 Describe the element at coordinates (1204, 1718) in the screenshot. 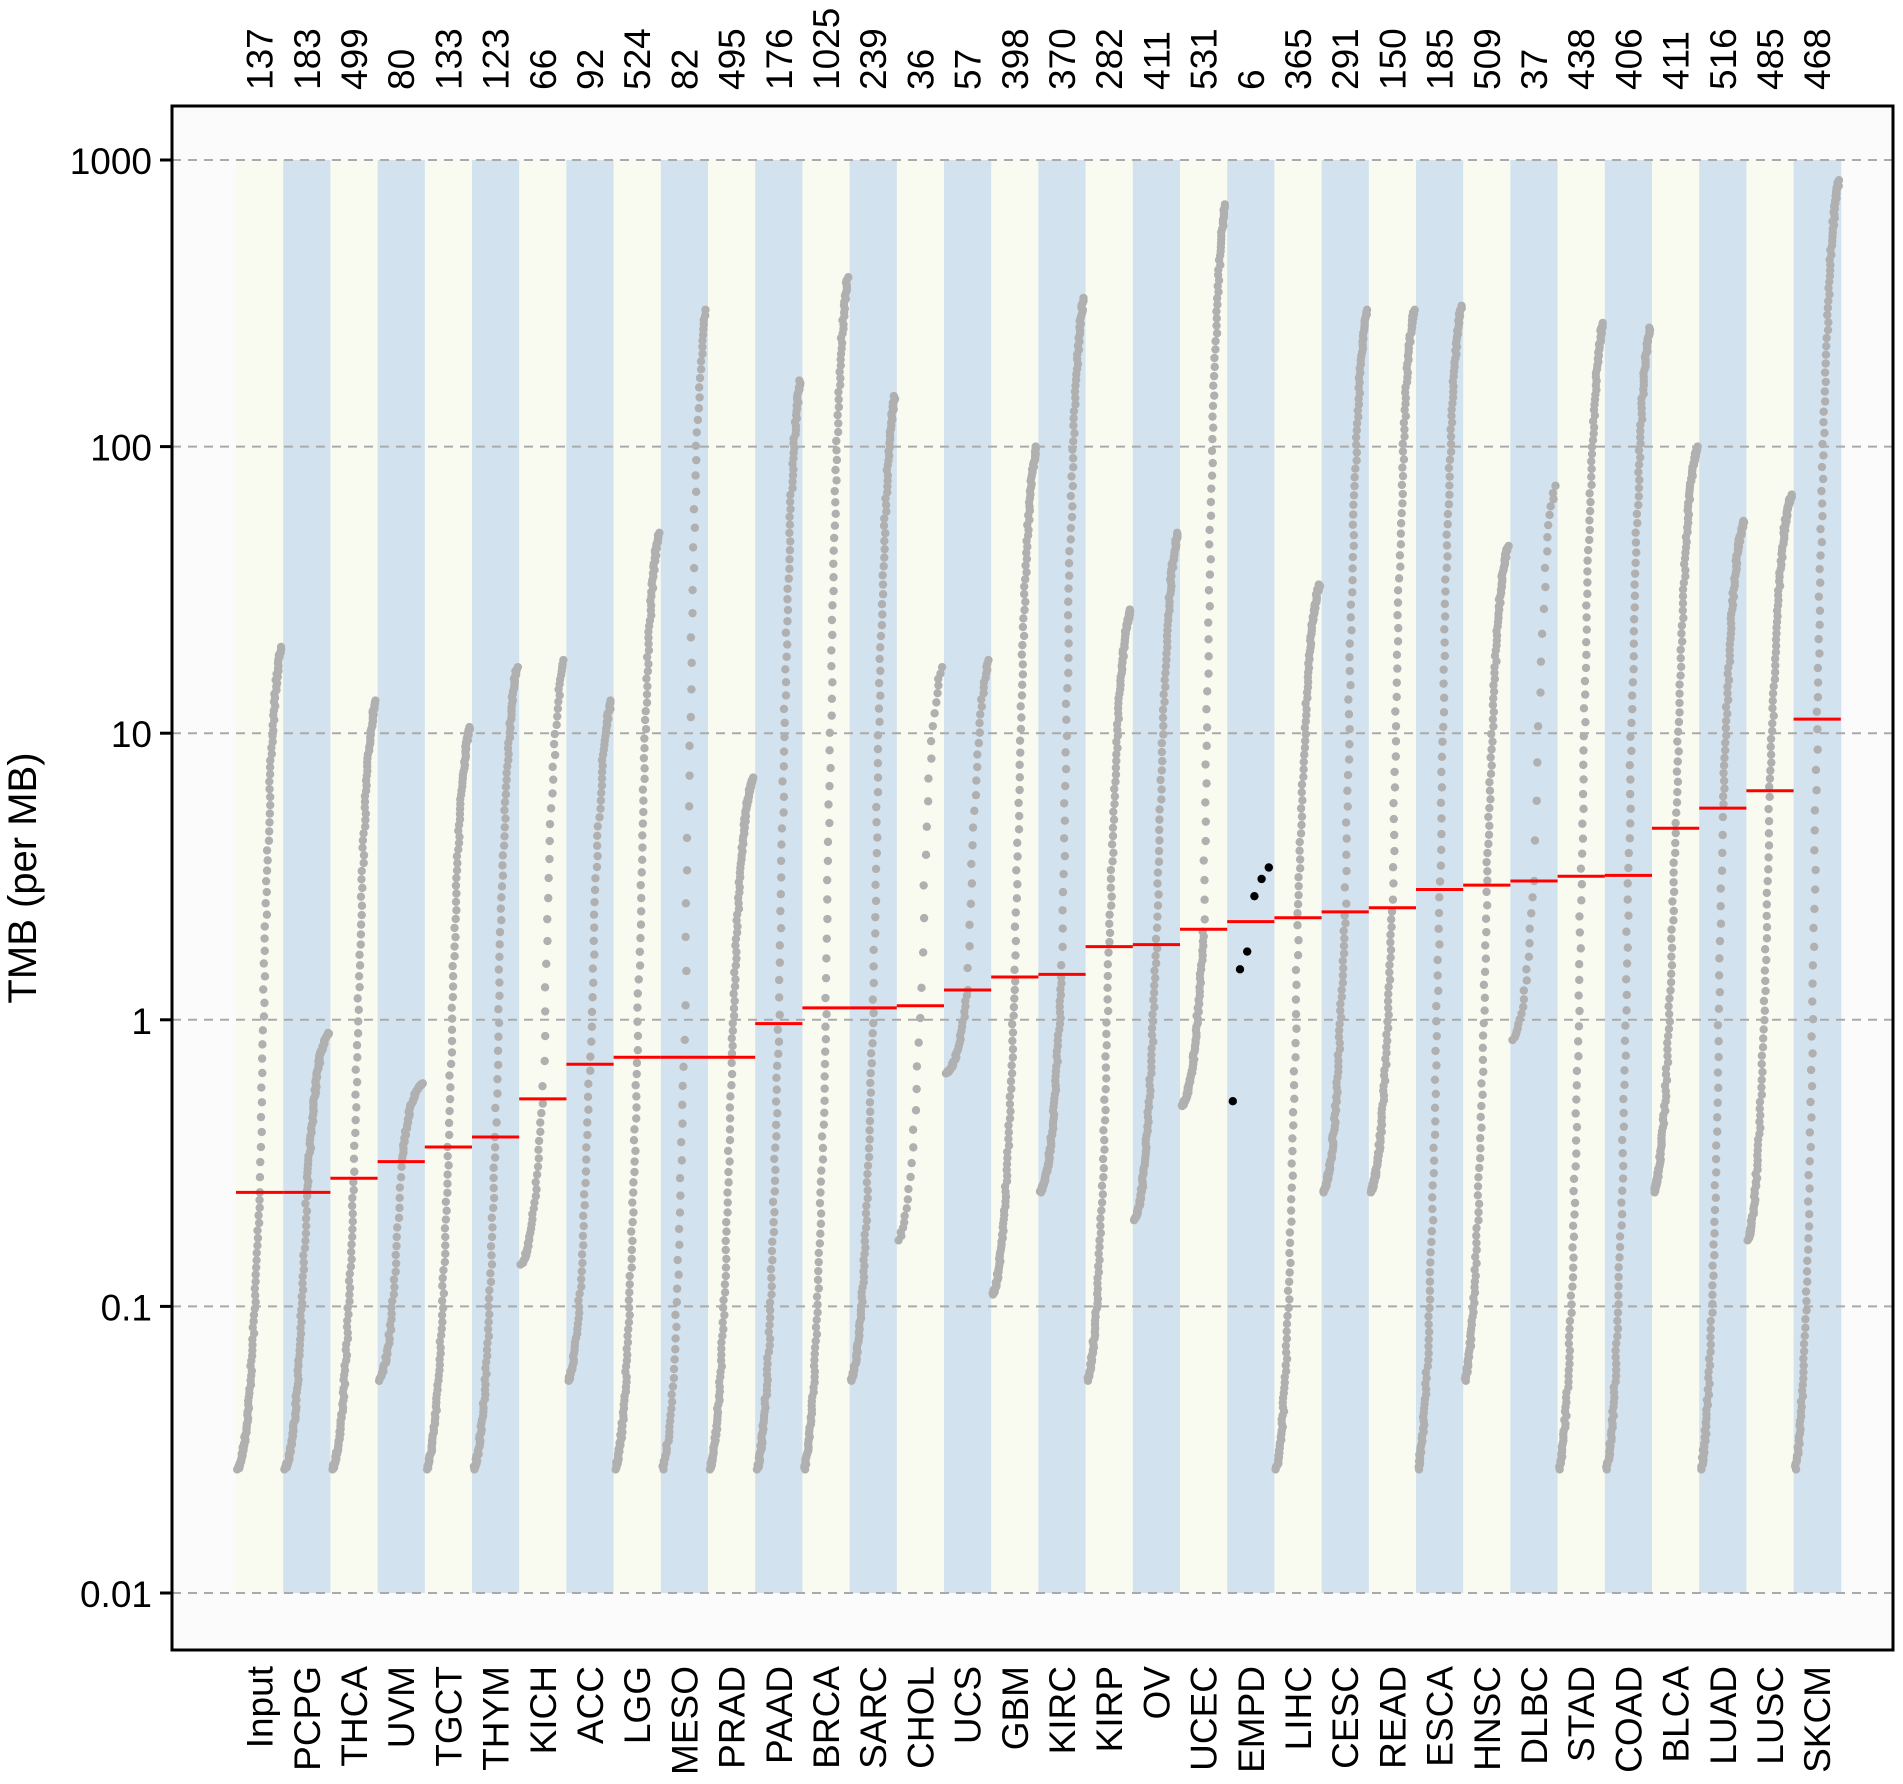

I see `label-ucec: UCEC` at that location.